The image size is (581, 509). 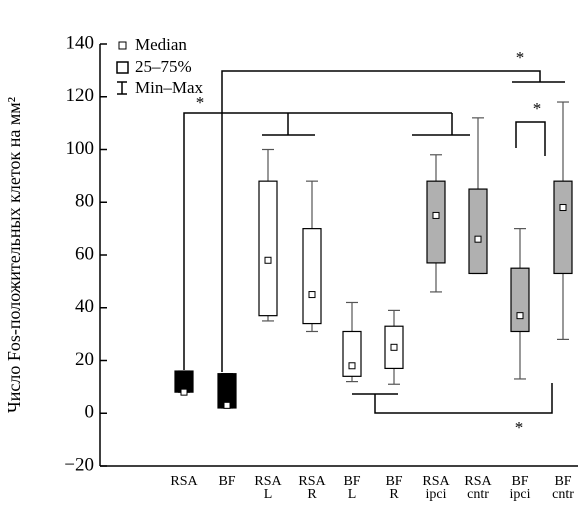 What do you see at coordinates (84, 359) in the screenshot?
I see `y-tick-label: 20` at bounding box center [84, 359].